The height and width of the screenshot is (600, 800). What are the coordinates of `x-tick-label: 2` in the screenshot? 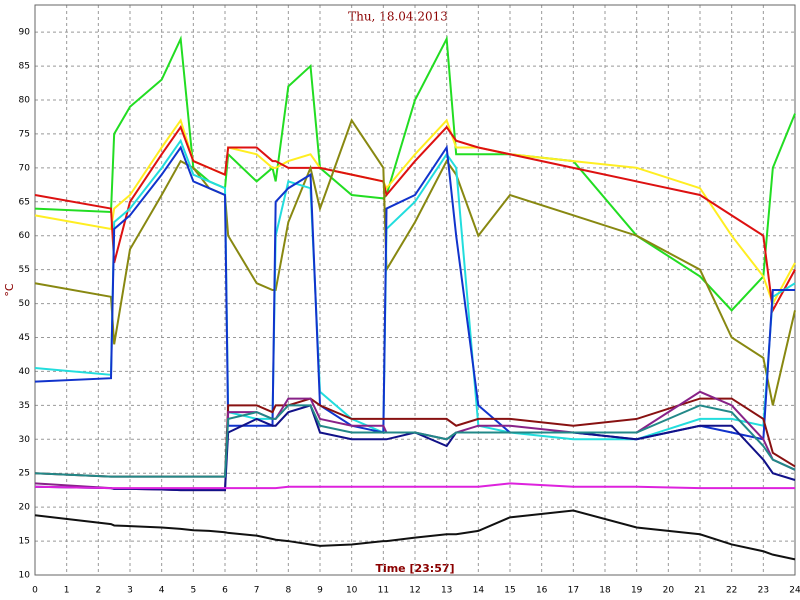 It's located at (98, 591).